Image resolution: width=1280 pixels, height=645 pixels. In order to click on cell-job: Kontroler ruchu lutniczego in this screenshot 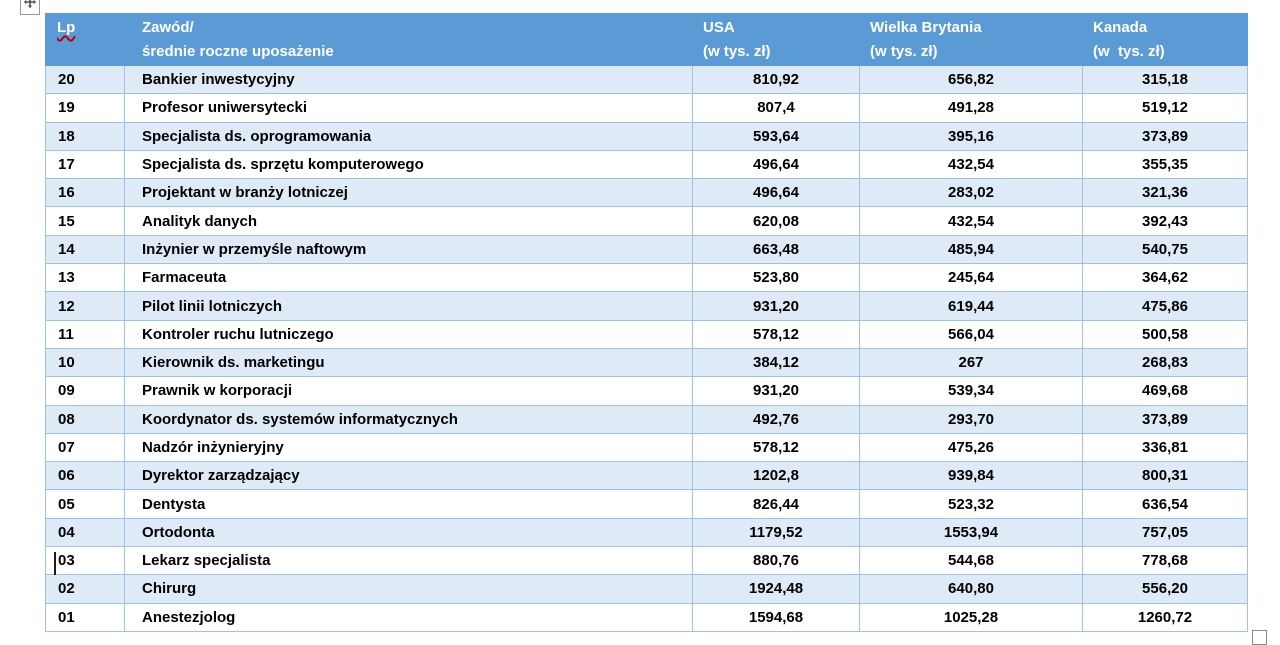, I will do `click(409, 334)`.